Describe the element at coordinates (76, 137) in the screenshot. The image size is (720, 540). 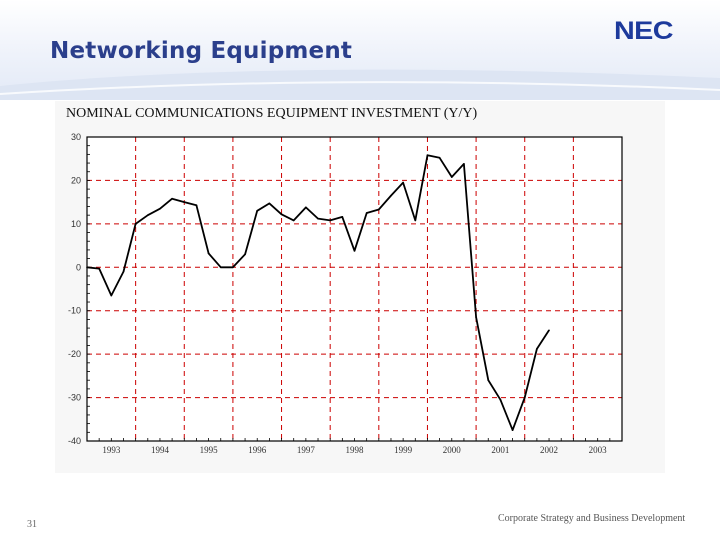
I see `y-tick-label: 30` at that location.